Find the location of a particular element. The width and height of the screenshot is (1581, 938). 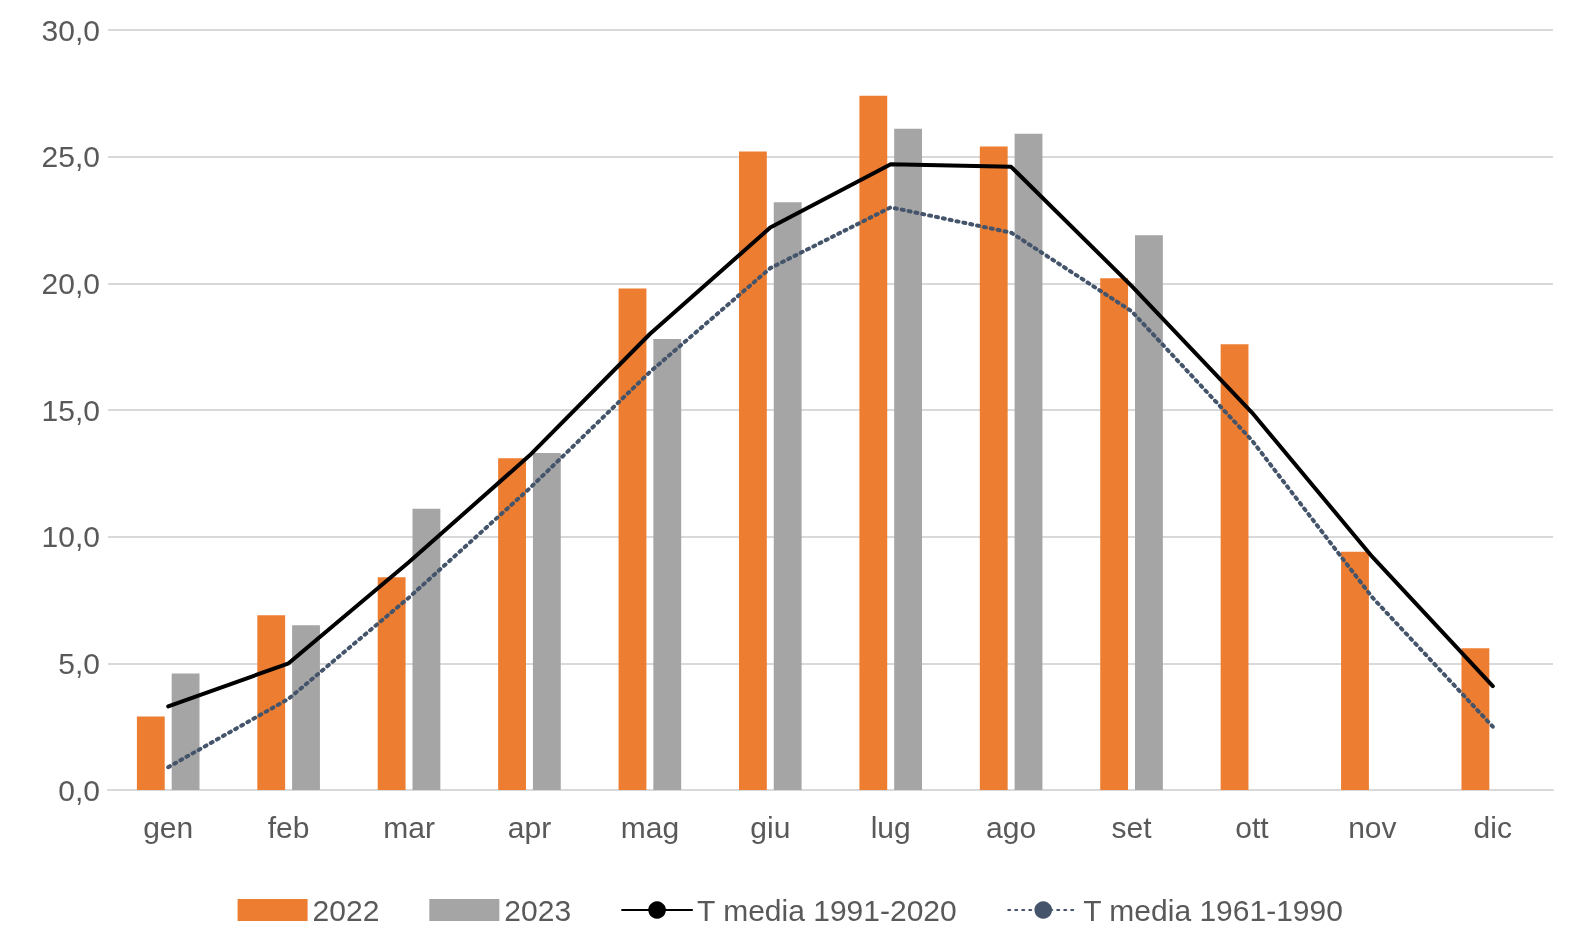

legend-label: T media 1961-1990 is located at coordinates (1213, 910).